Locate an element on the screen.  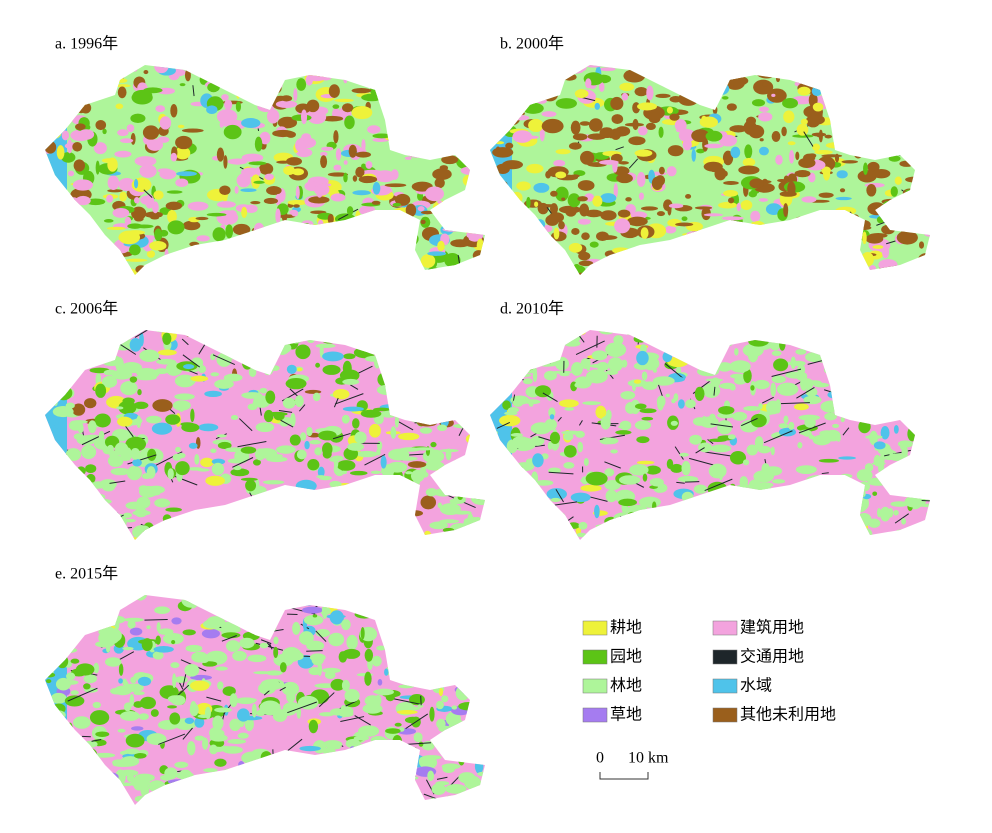
water-edge is located at coordinates (56, 720).